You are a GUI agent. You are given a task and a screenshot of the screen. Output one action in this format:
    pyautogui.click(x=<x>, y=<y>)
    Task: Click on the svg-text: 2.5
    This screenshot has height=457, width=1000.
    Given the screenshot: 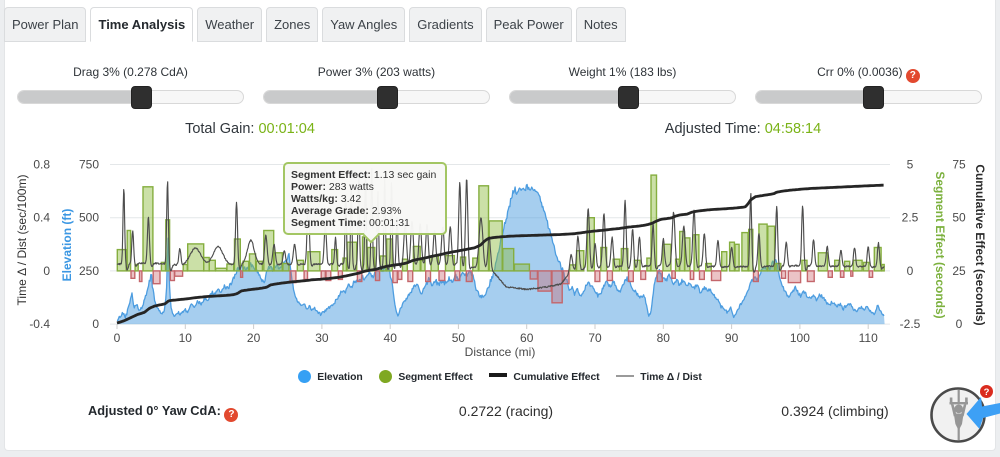 What is the action you would take?
    pyautogui.click(x=910, y=218)
    